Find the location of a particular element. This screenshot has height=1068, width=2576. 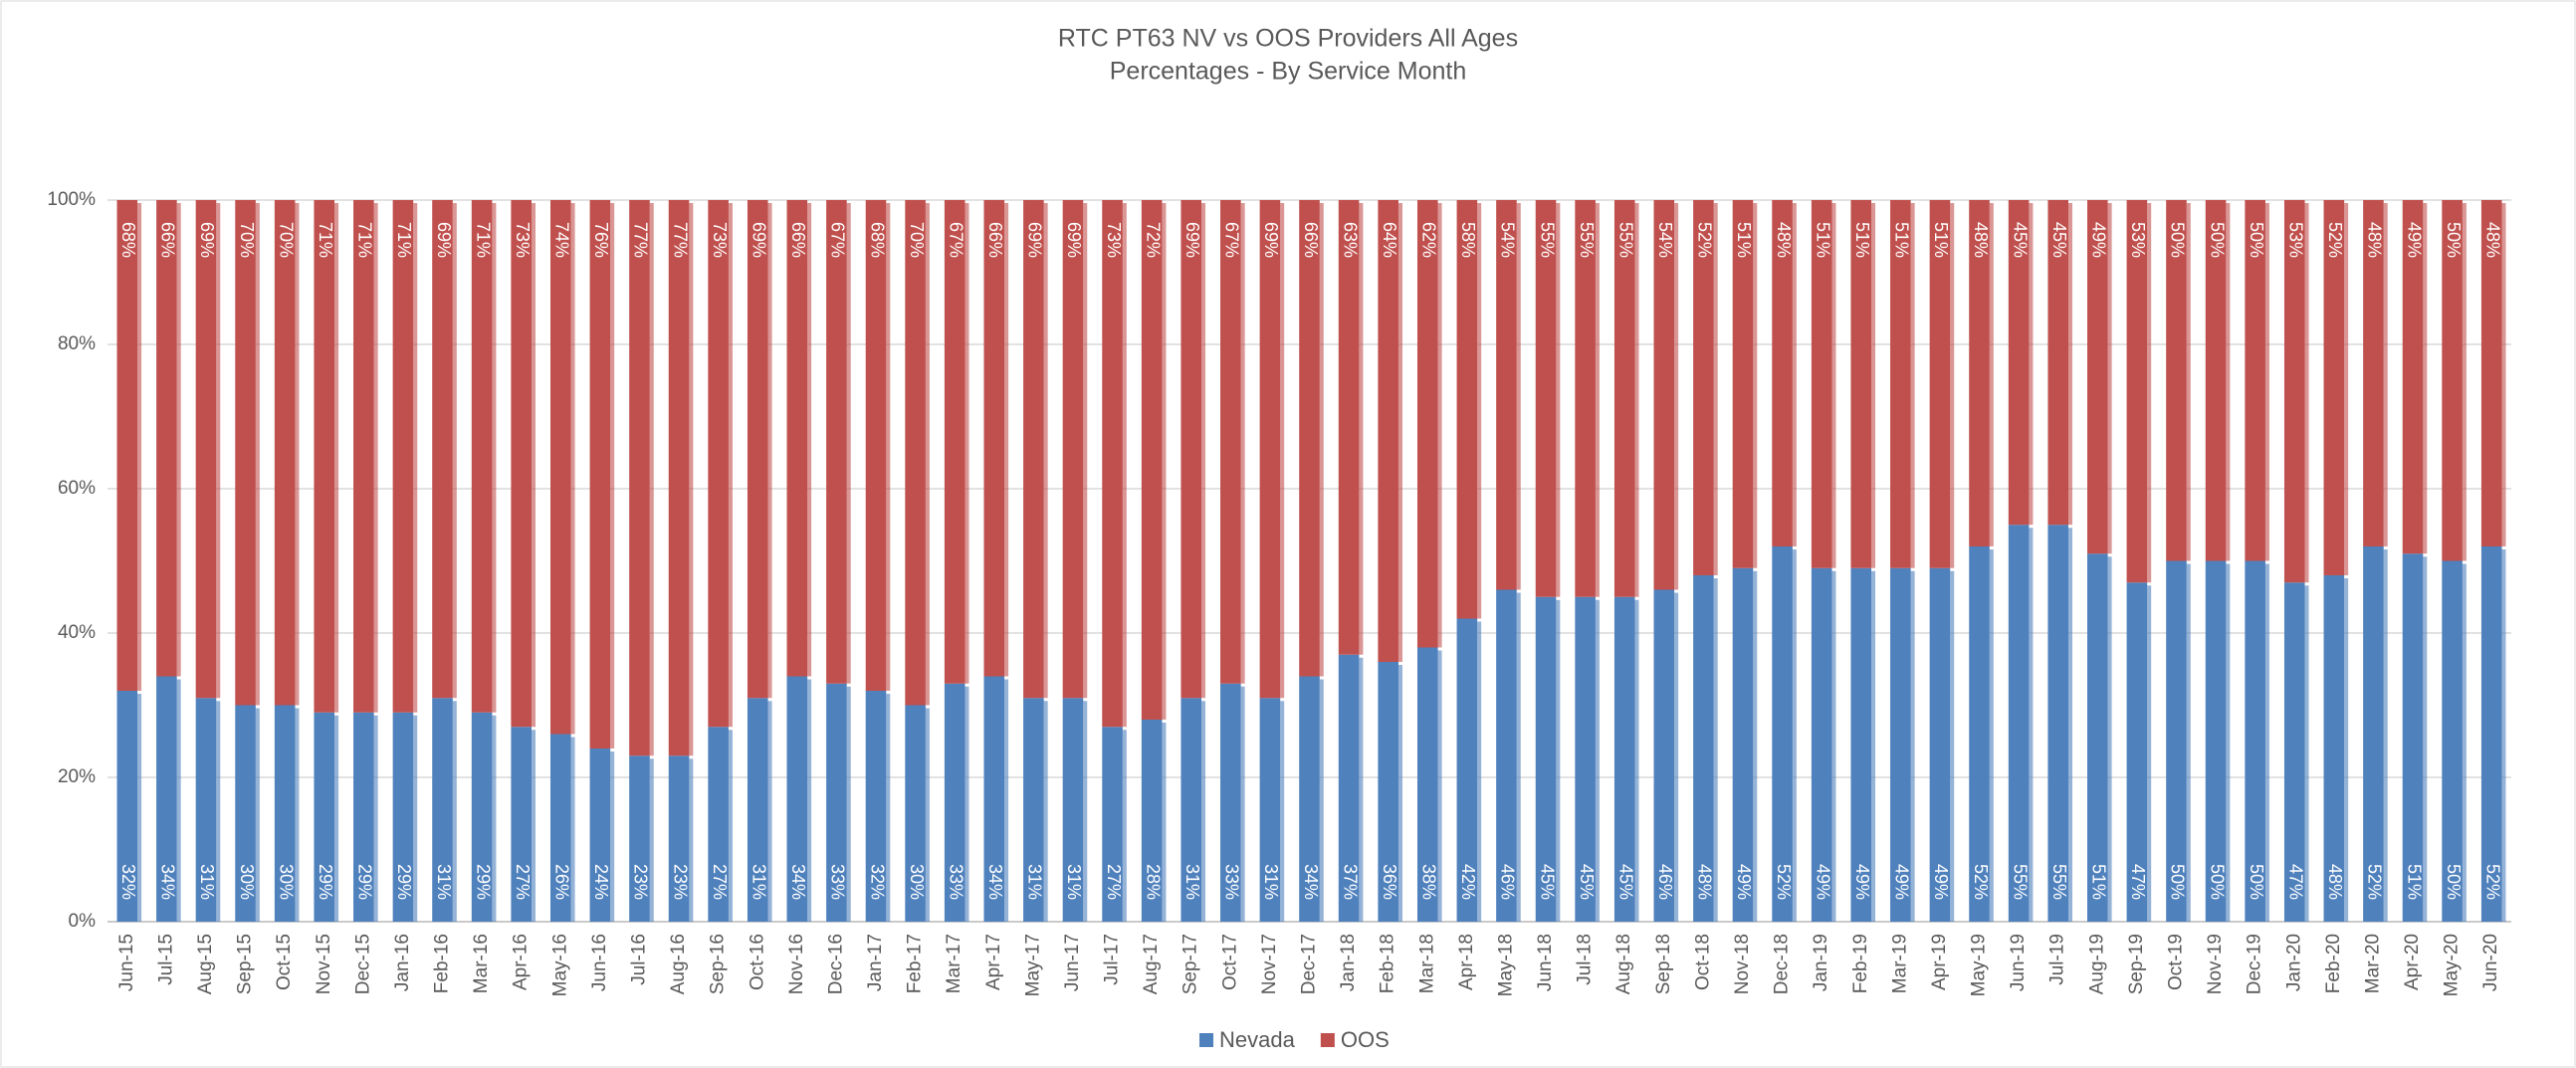

data-label: 67% is located at coordinates (956, 240).